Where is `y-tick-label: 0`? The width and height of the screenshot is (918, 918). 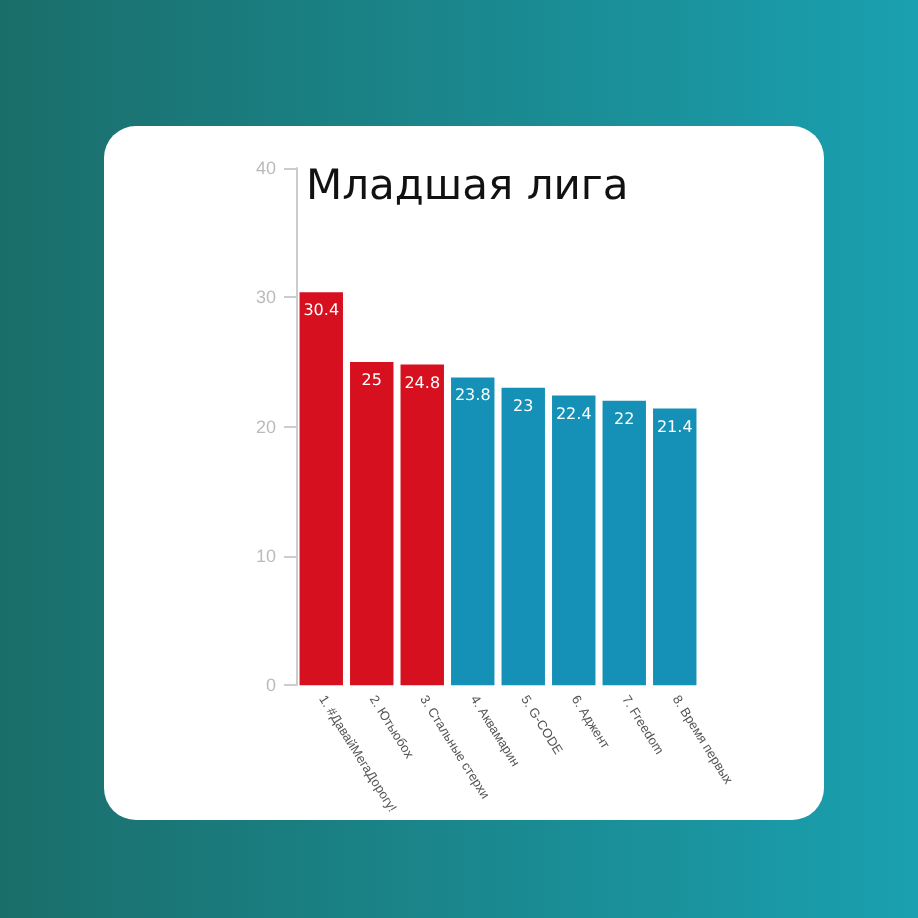
y-tick-label: 0 is located at coordinates (270, 685).